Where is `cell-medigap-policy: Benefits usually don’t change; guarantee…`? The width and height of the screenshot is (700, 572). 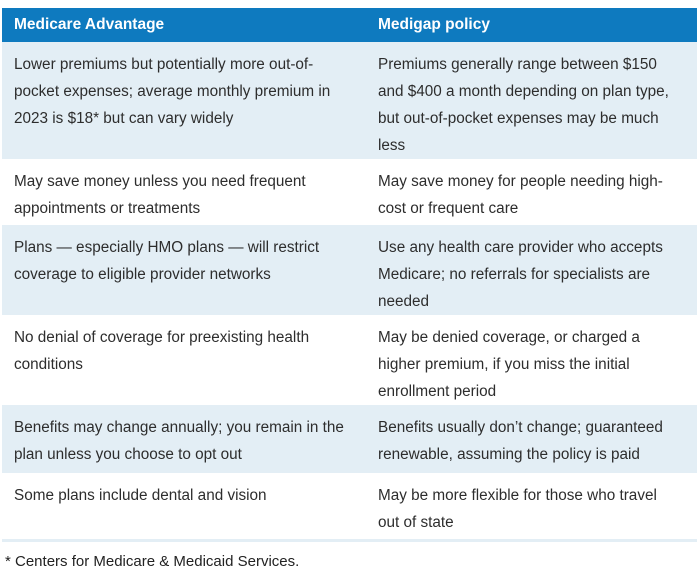 cell-medigap-policy: Benefits usually don’t change; guarantee… is located at coordinates (520, 441).